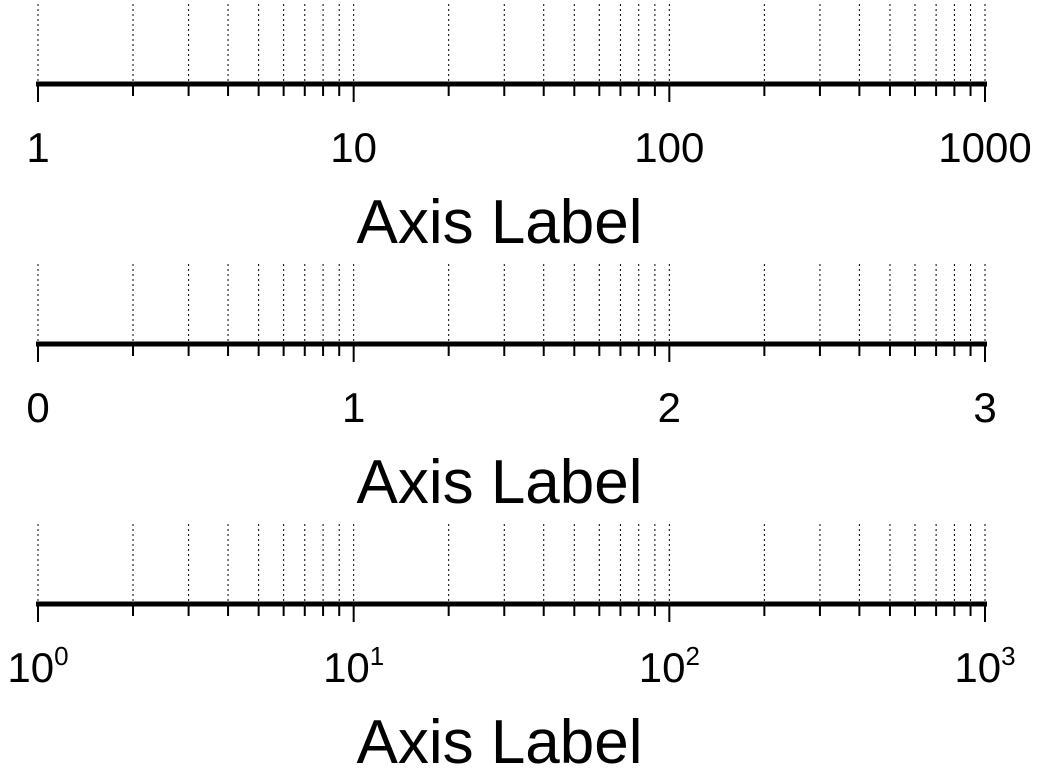 The image size is (1041, 776). I want to click on tick-label: 0, so click(37, 407).